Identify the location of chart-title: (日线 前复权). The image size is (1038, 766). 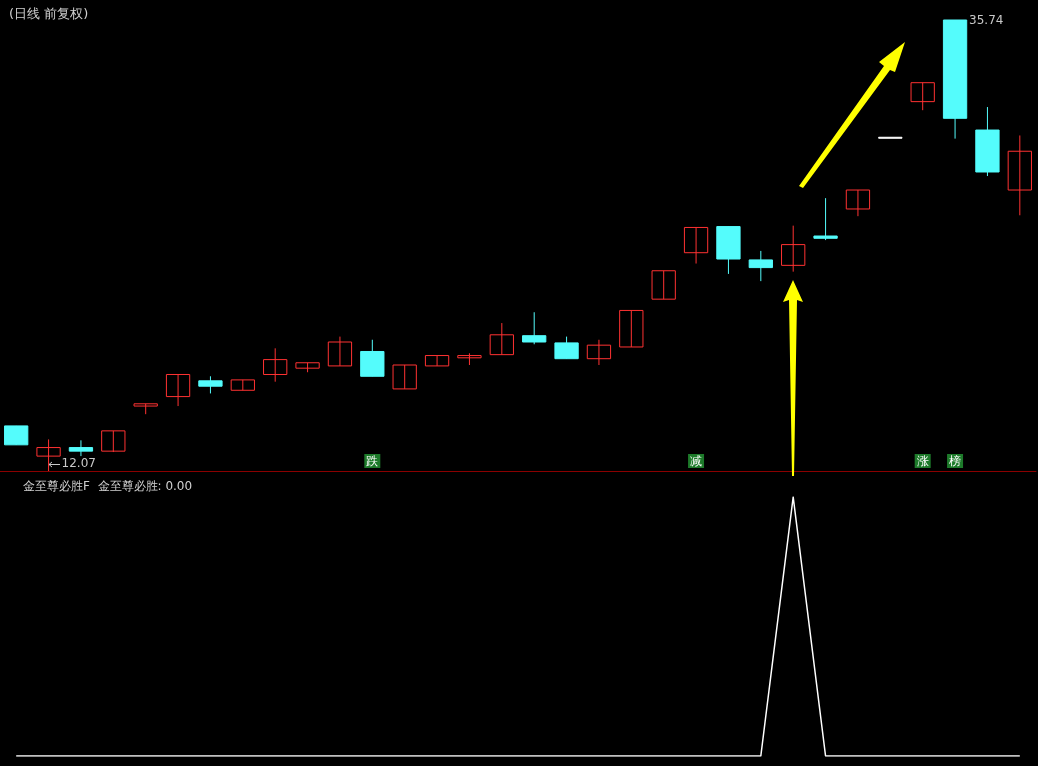
(49, 13).